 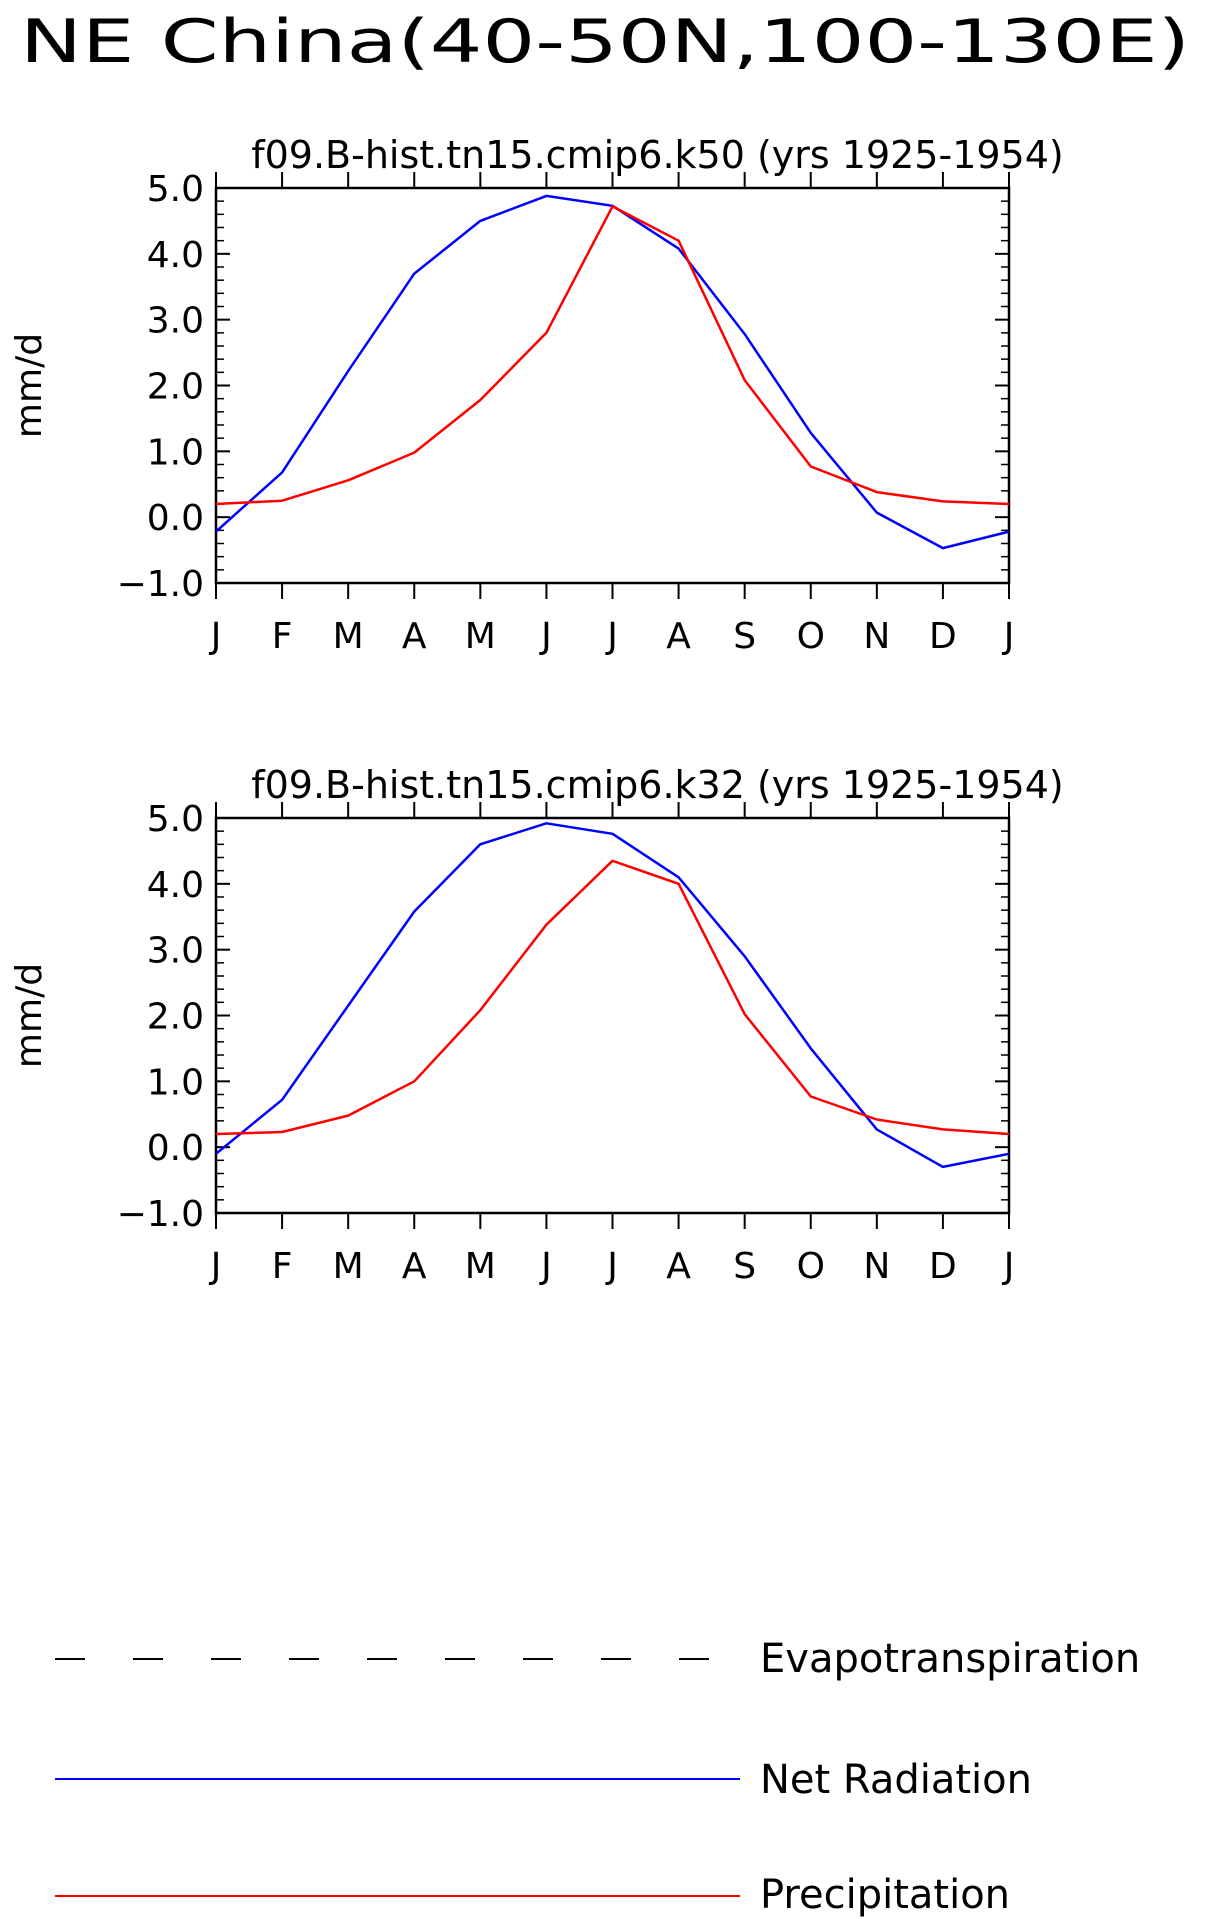 What do you see at coordinates (896, 1780) in the screenshot?
I see `legend-label-net-radiation: Net Radiation` at bounding box center [896, 1780].